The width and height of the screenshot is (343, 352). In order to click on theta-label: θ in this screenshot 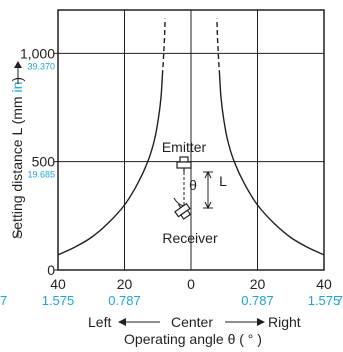, I will do `click(193, 185)`.